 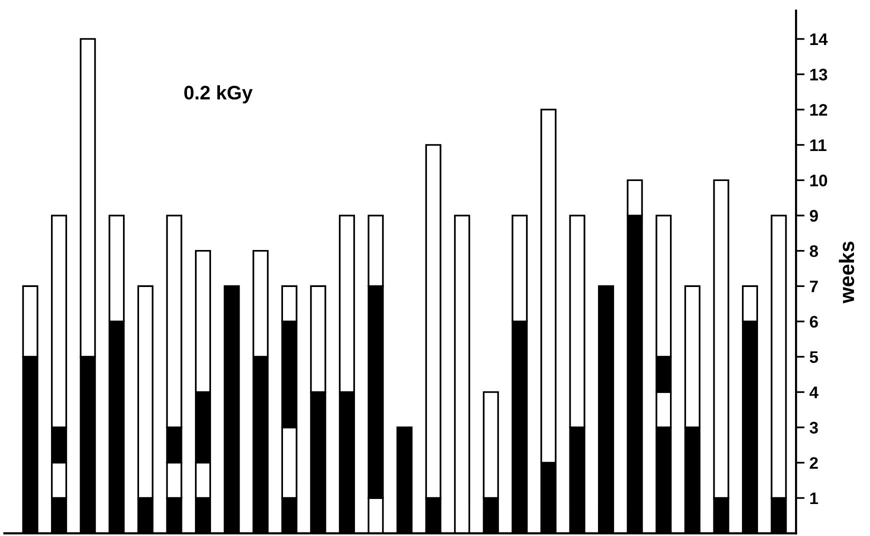 I want to click on y-tick-label: 7, so click(x=814, y=286).